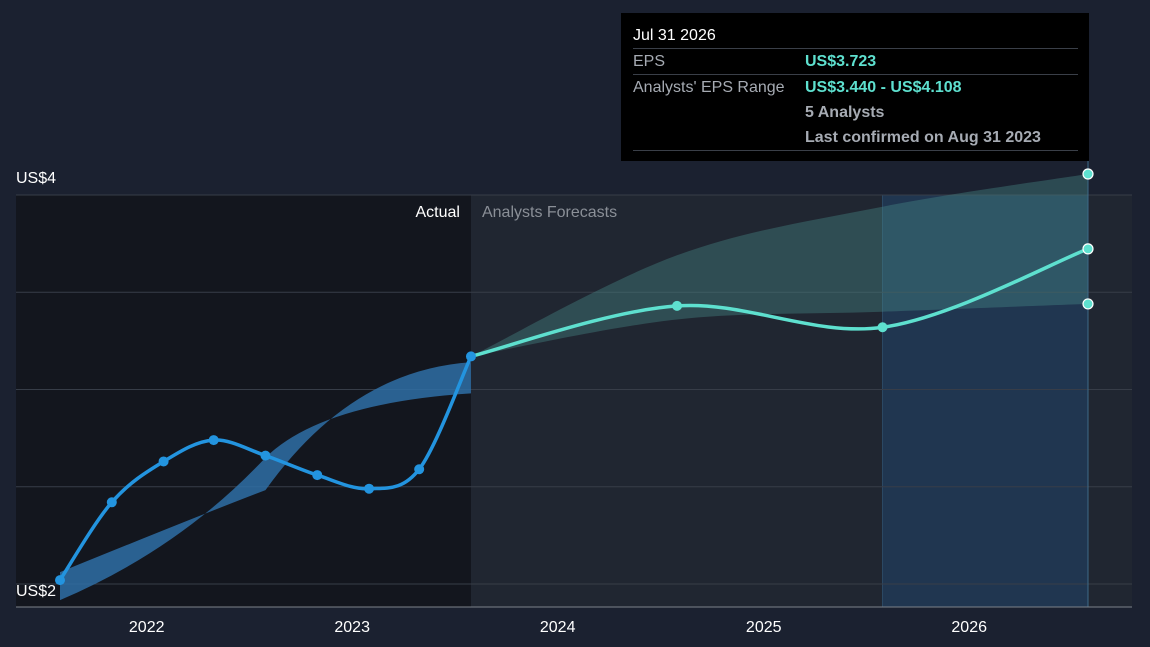 Image resolution: width=1150 pixels, height=647 pixels. Describe the element at coordinates (438, 212) in the screenshot. I see `actual-region-label: Actual` at that location.